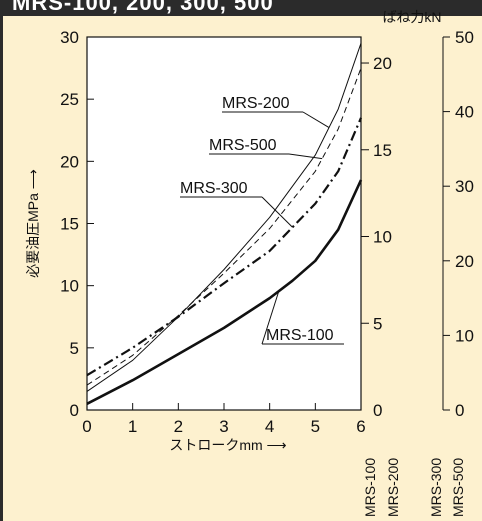 This screenshot has height=521, width=482. Describe the element at coordinates (33, 223) in the screenshot. I see `y-axis-title: 必要油圧MPa ⟶` at that location.